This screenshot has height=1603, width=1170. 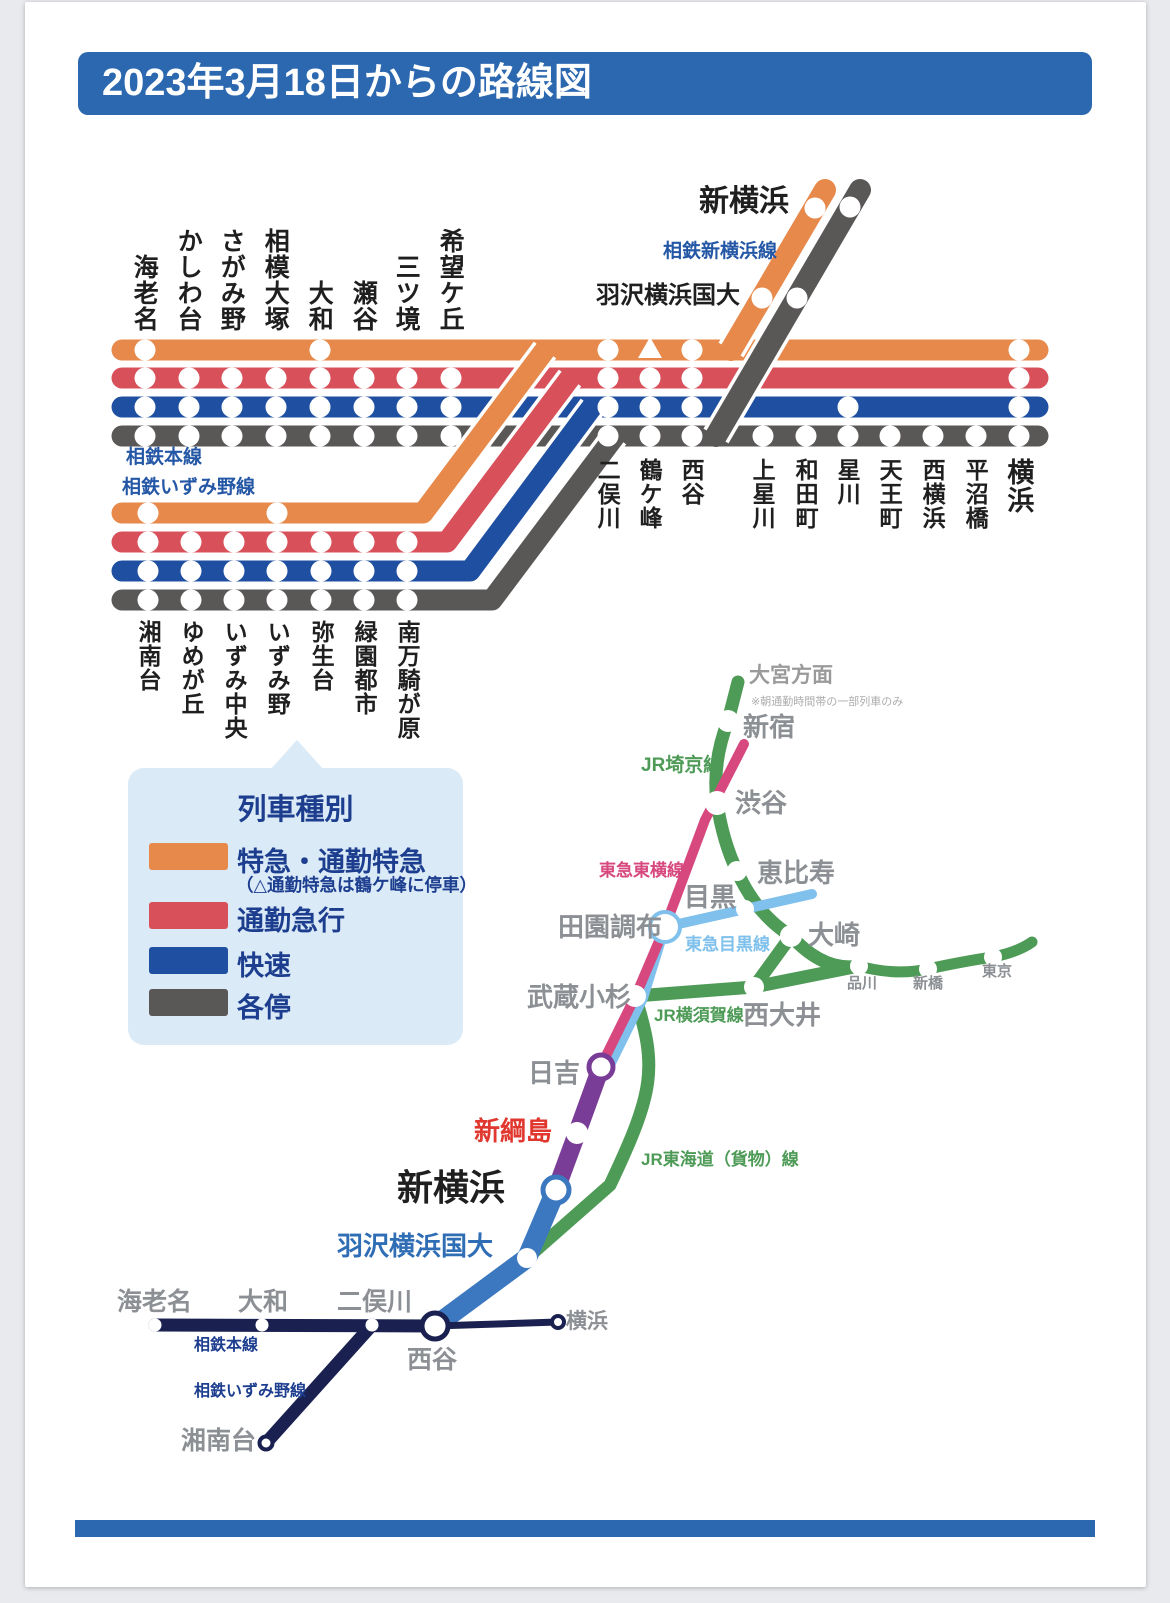 What do you see at coordinates (889, 494) in the screenshot?
I see `station-label: 天王町` at bounding box center [889, 494].